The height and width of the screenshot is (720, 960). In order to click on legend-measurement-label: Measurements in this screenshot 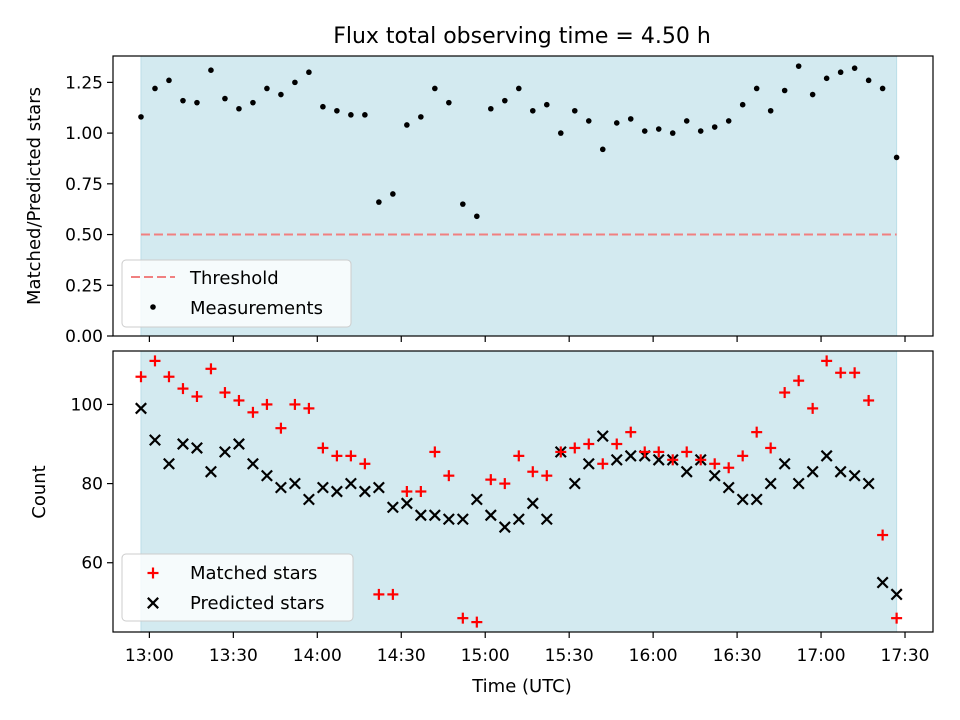, I will do `click(256, 308)`.